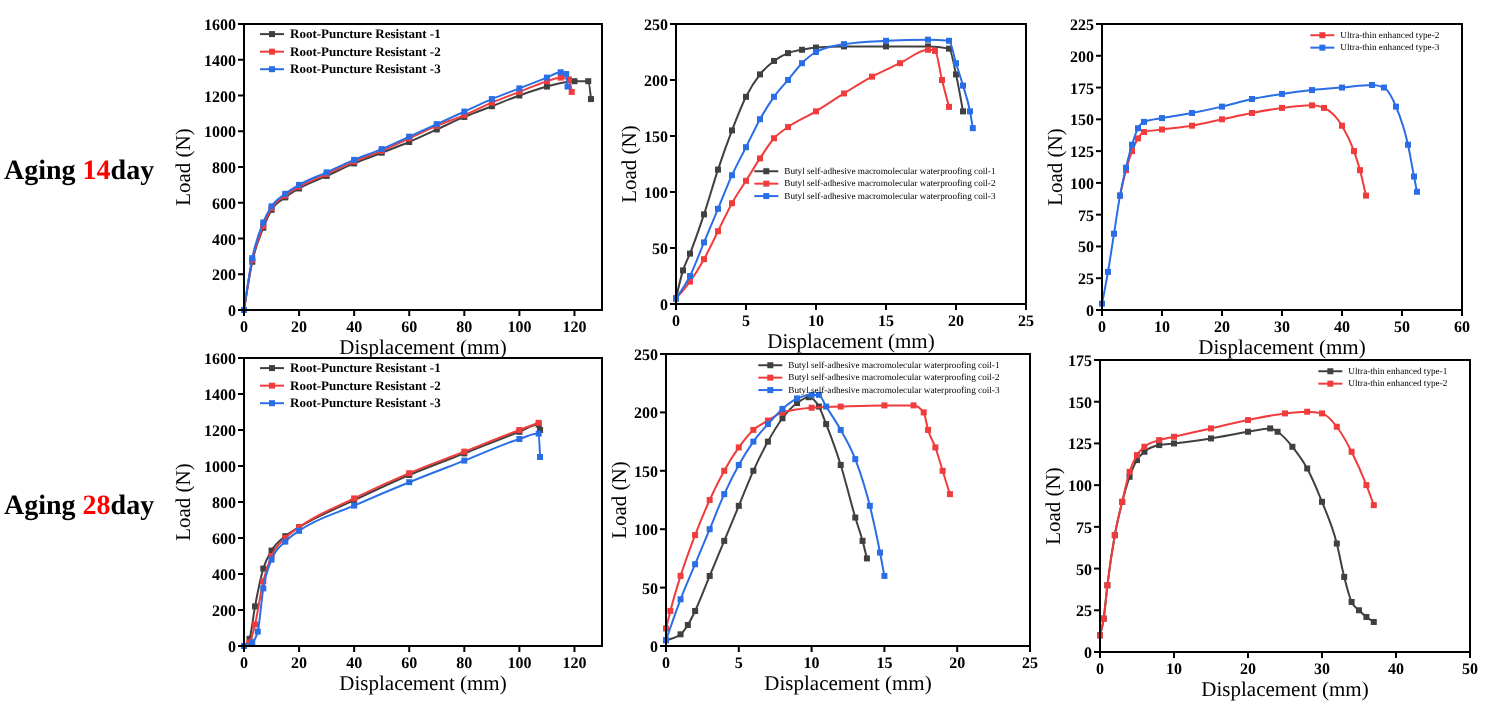 This screenshot has height=714, width=1494. What do you see at coordinates (79, 172) in the screenshot?
I see `text: Aging 14day` at bounding box center [79, 172].